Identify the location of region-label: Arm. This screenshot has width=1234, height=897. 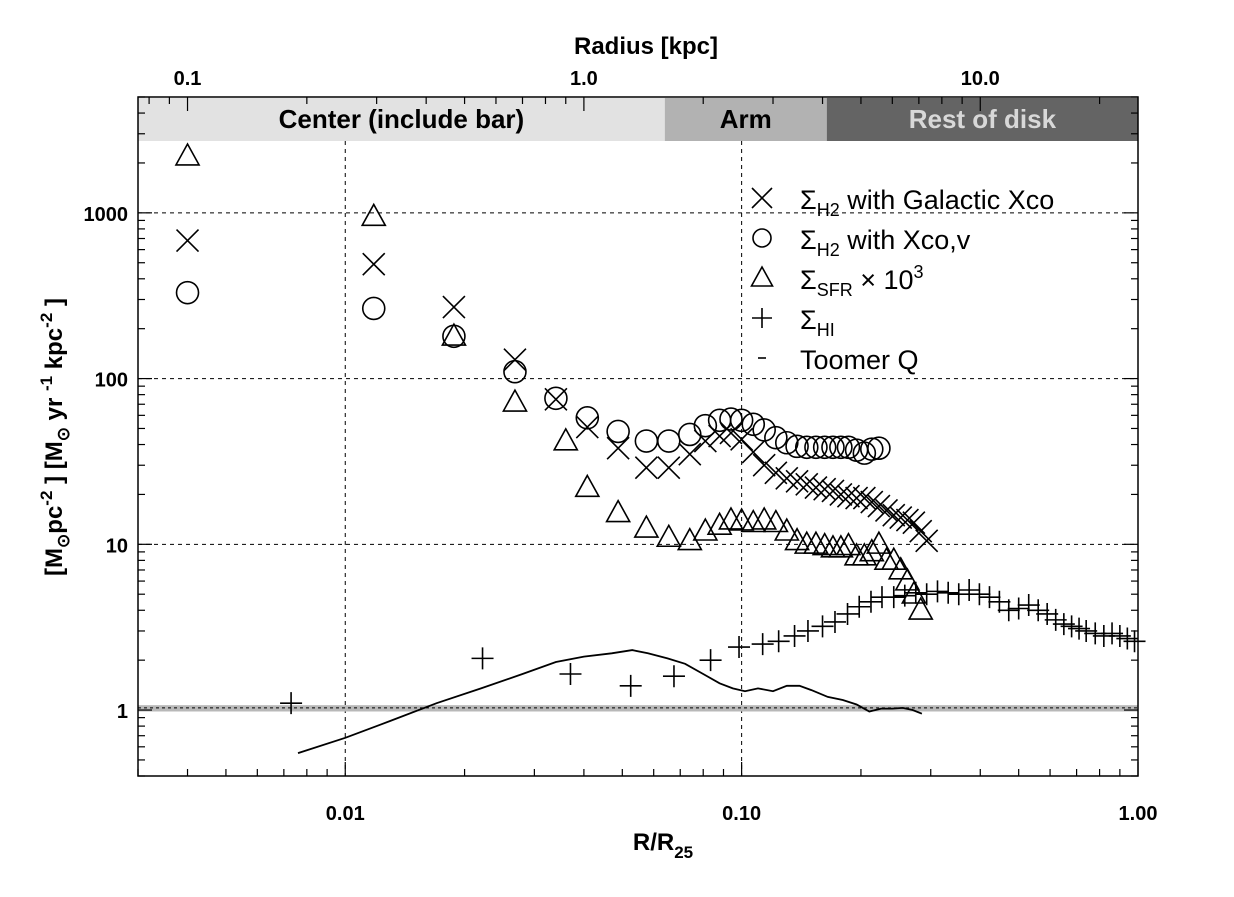
(746, 119).